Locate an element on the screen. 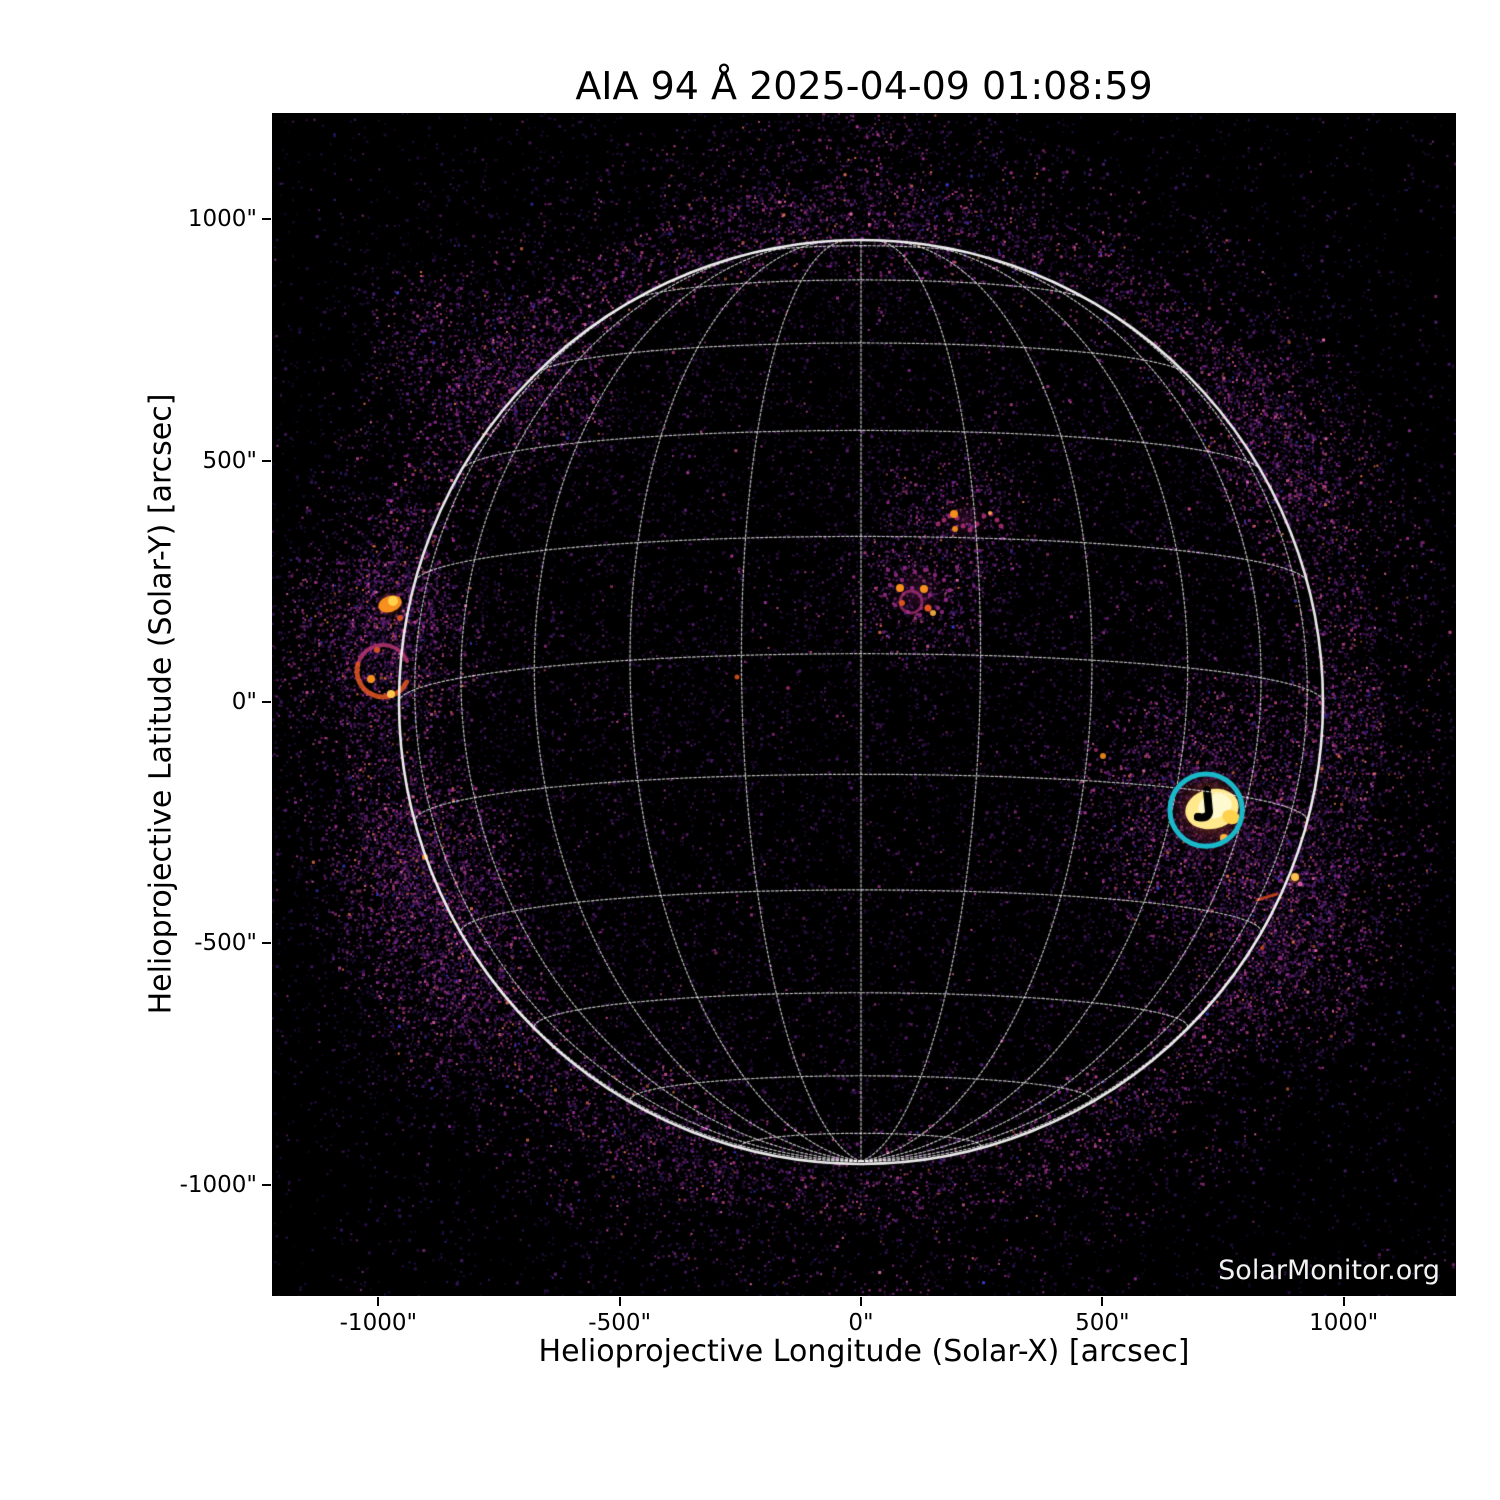  x-tick-label: 500" is located at coordinates (1102, 1323).